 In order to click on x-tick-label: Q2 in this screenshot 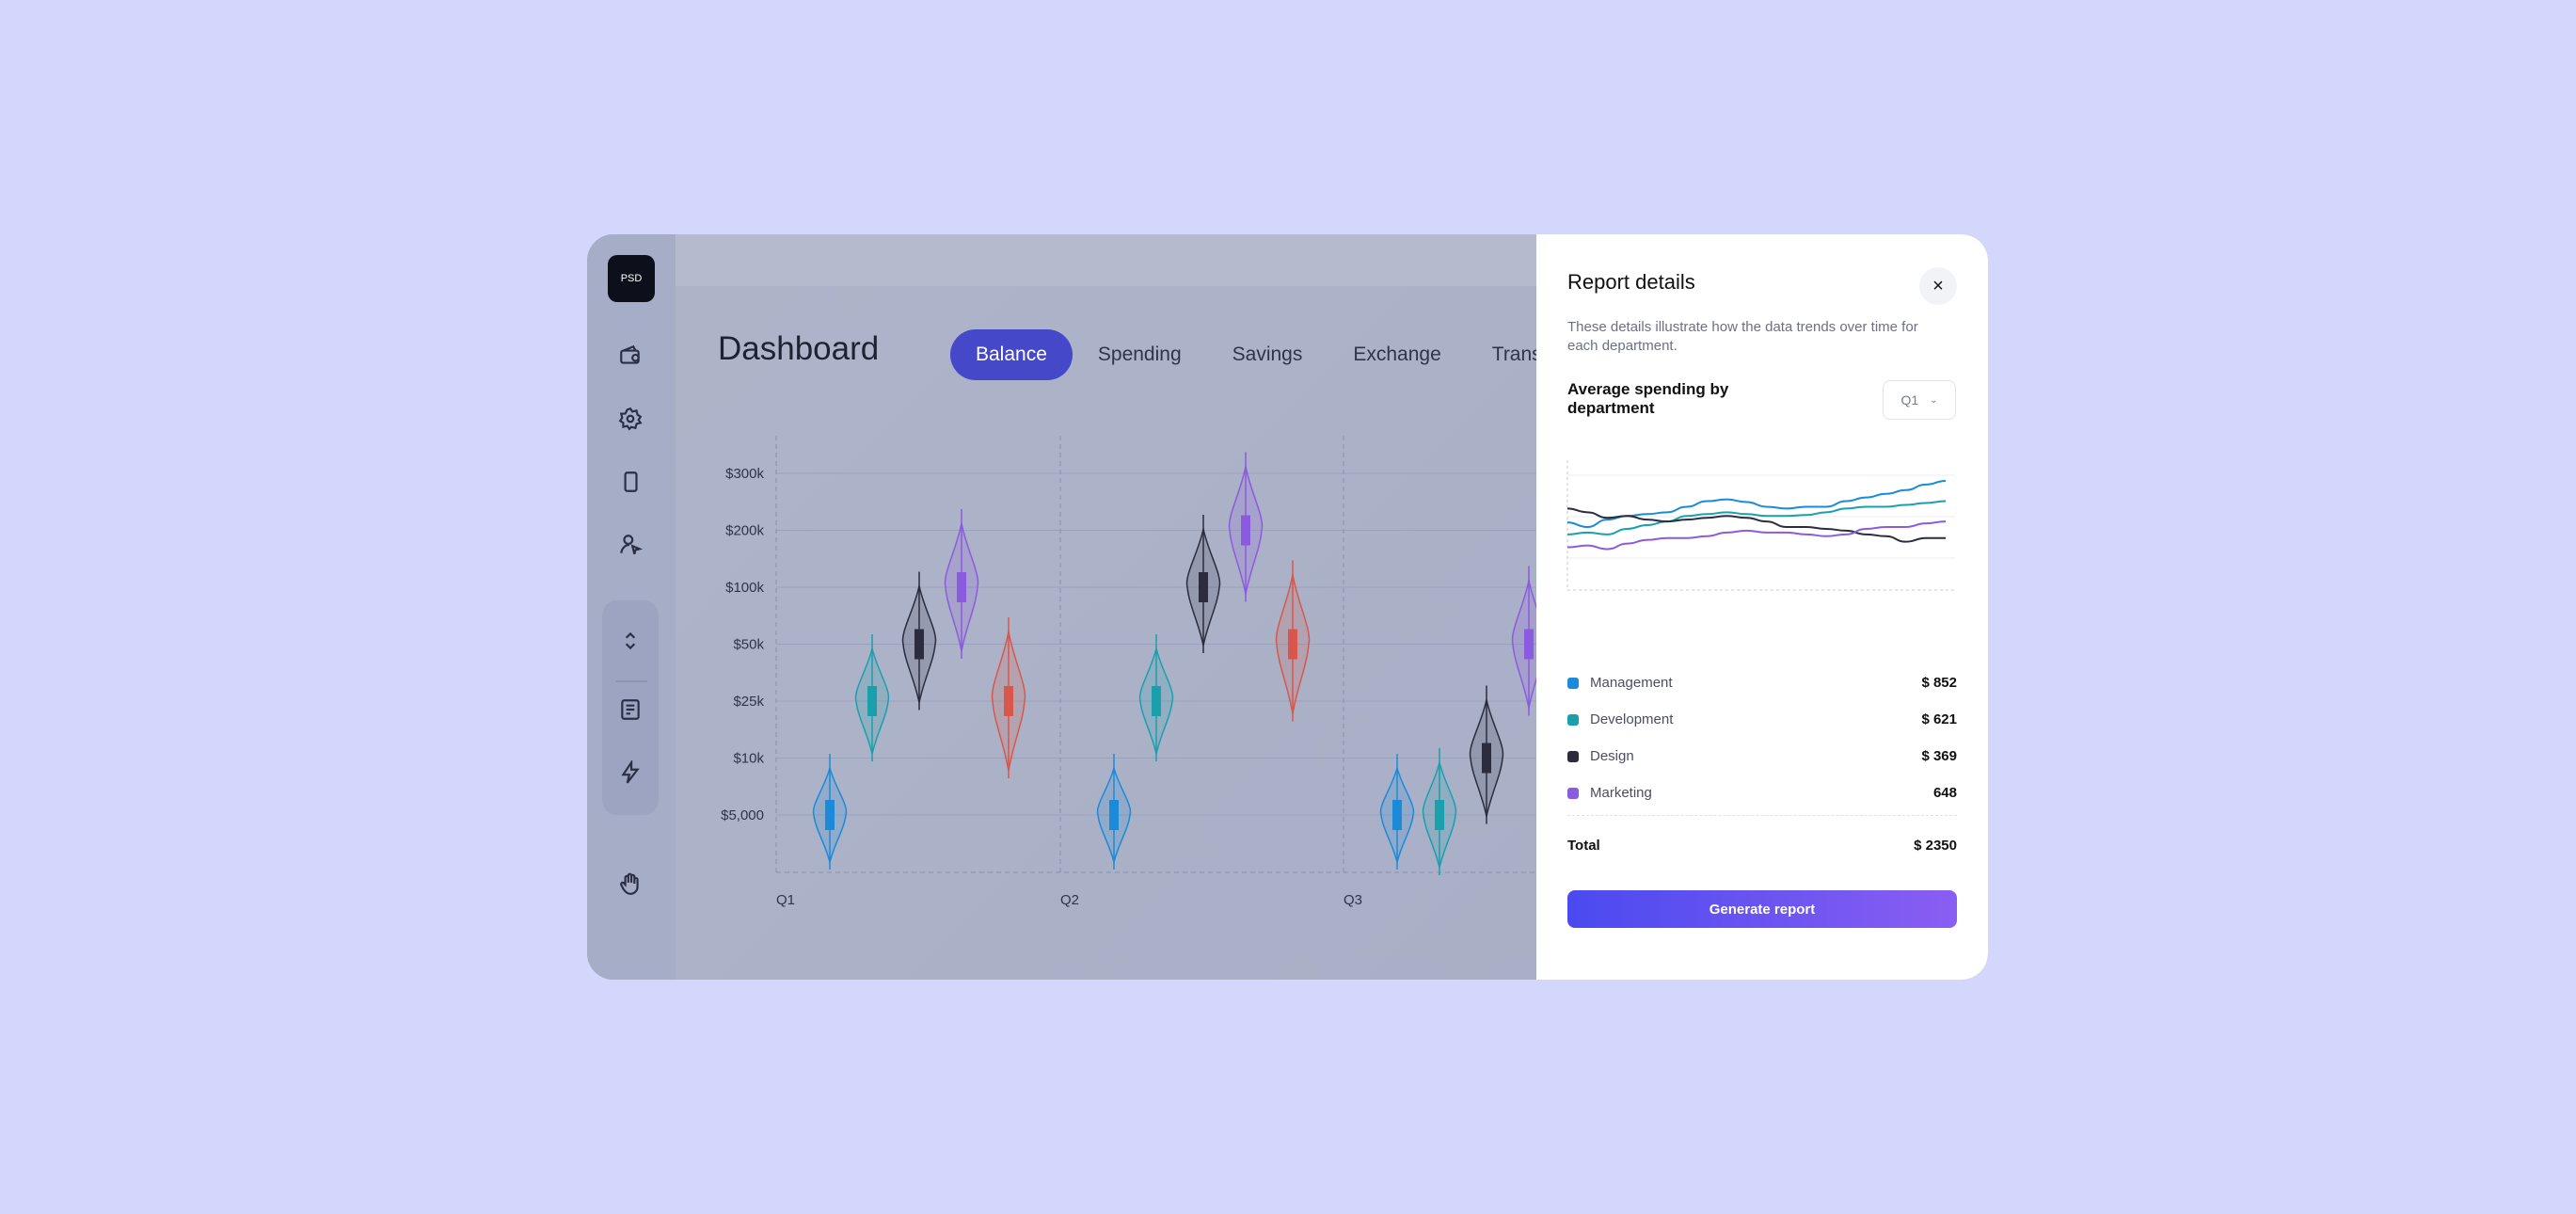, I will do `click(1069, 900)`.